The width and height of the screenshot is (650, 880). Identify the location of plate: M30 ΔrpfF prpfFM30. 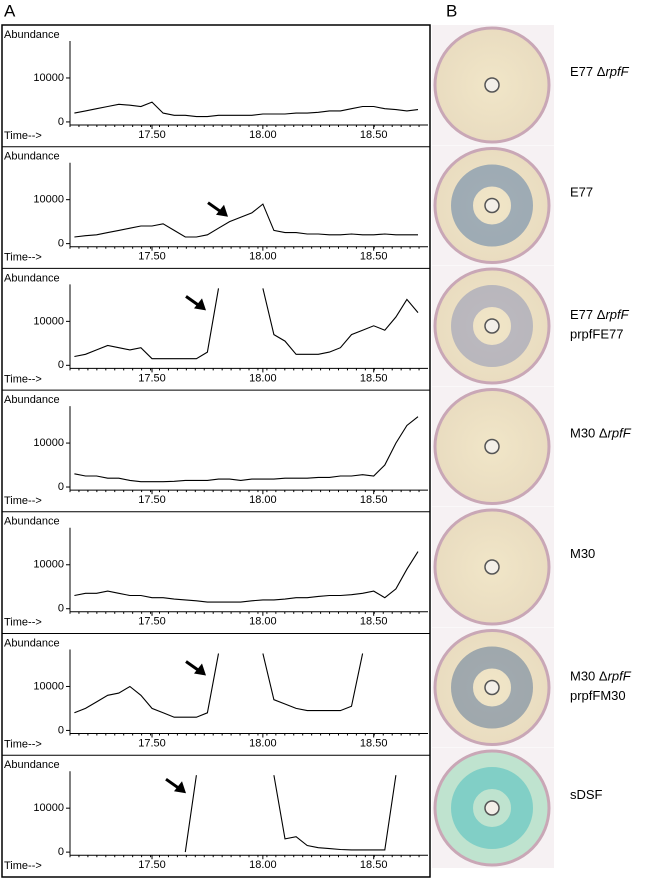
(532, 687).